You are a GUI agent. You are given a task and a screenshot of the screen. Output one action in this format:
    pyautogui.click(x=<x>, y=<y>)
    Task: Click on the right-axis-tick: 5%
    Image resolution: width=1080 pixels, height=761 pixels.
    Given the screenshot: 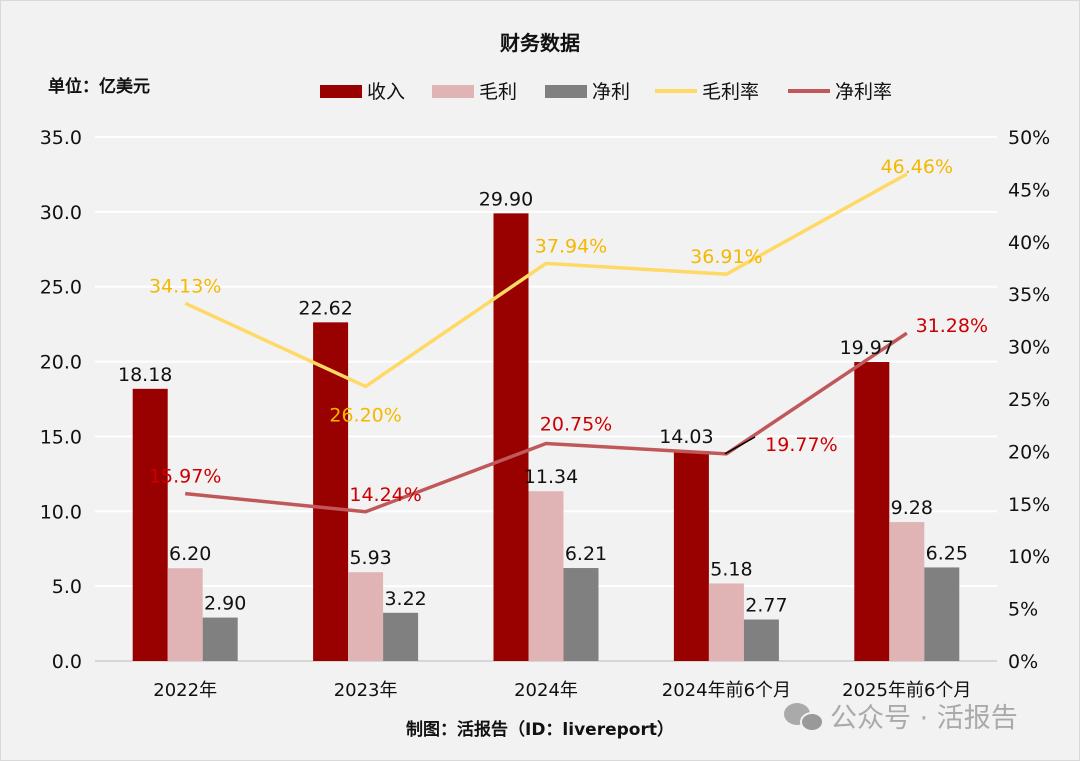 What is the action you would take?
    pyautogui.click(x=1023, y=610)
    